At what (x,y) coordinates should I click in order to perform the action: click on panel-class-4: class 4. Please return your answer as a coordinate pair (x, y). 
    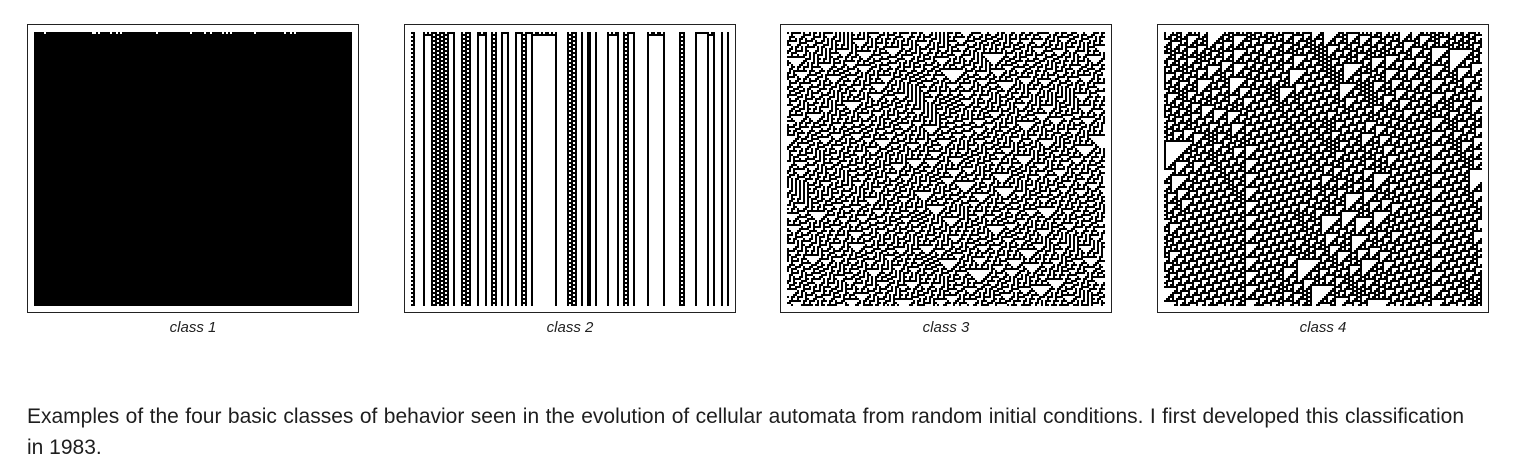
    Looking at the image, I should click on (1323, 180).